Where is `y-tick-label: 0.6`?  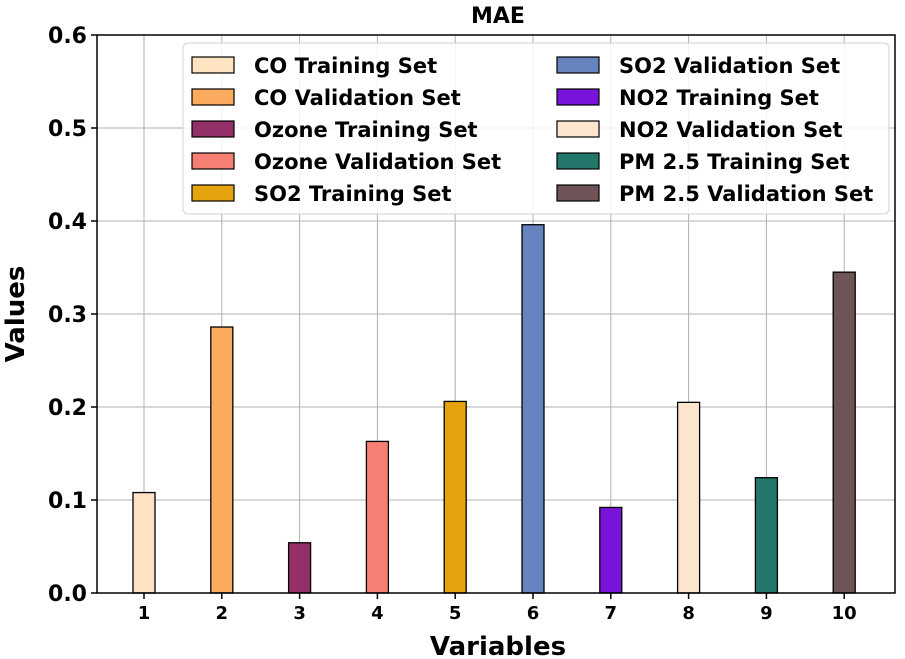 y-tick-label: 0.6 is located at coordinates (67, 36).